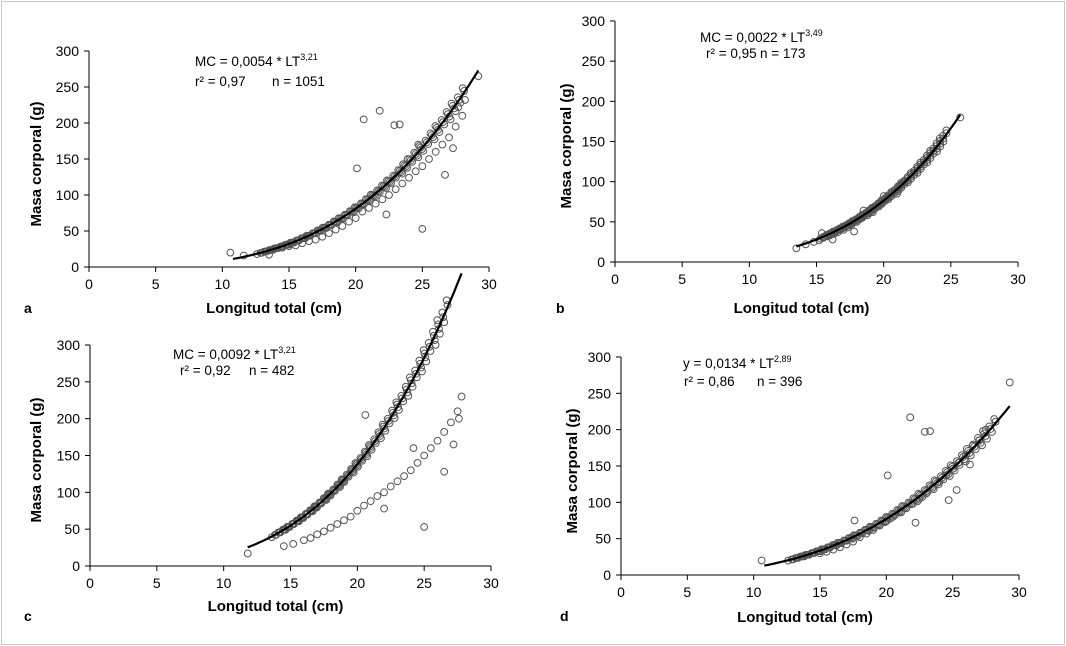 The width and height of the screenshot is (1066, 646). What do you see at coordinates (205, 370) in the screenshot?
I see `r-squared-text: r² = 0,92` at bounding box center [205, 370].